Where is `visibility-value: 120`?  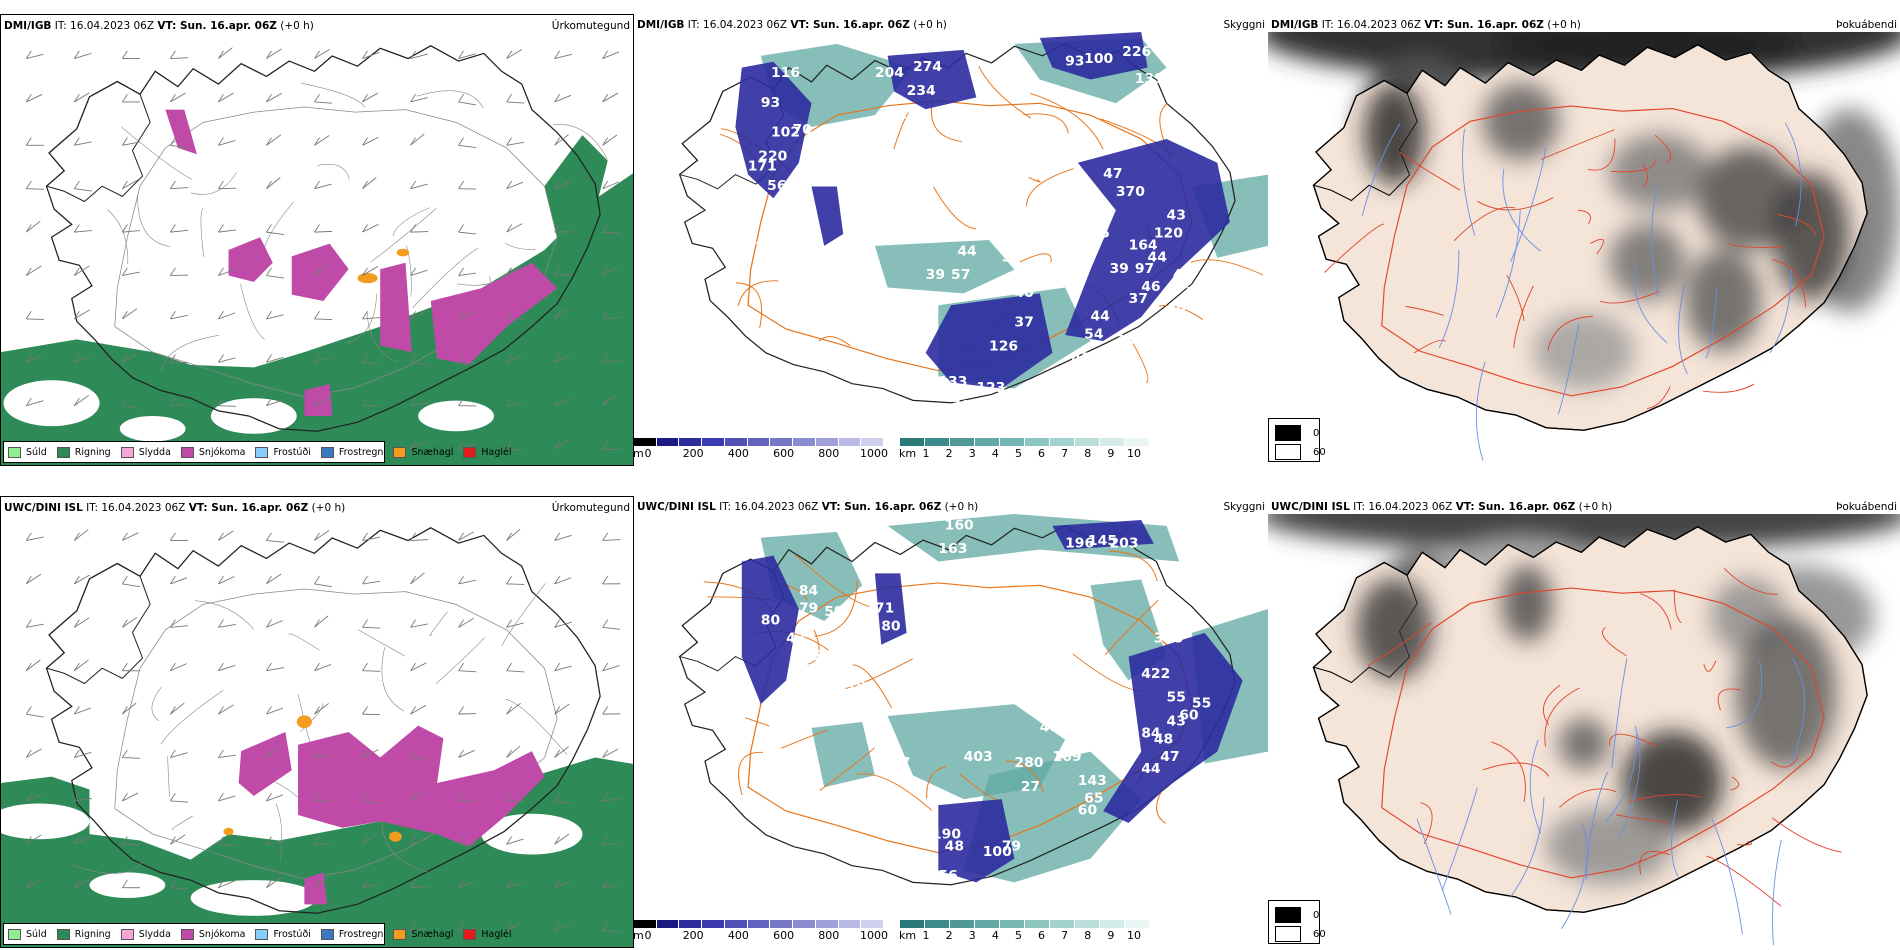 visibility-value: 120 is located at coordinates (1168, 233).